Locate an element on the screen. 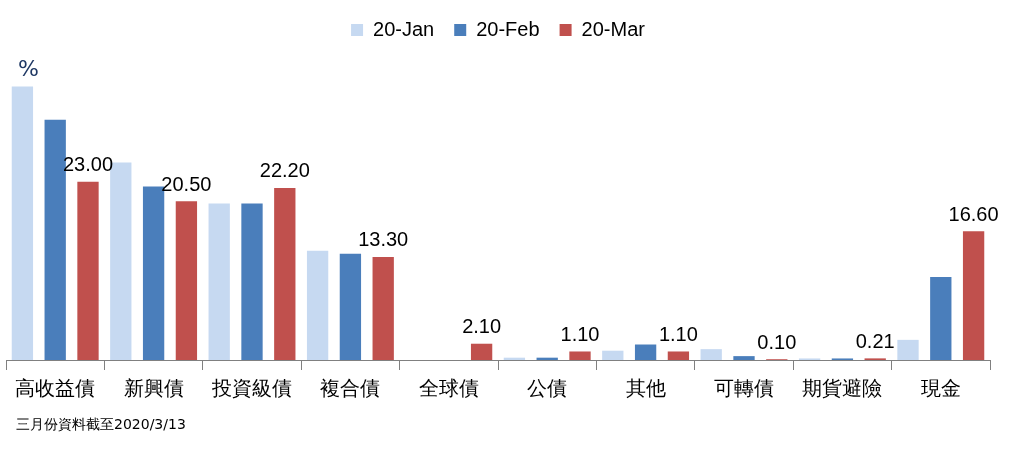 This screenshot has width=1028, height=464. data-label: 22.20 is located at coordinates (284, 170).